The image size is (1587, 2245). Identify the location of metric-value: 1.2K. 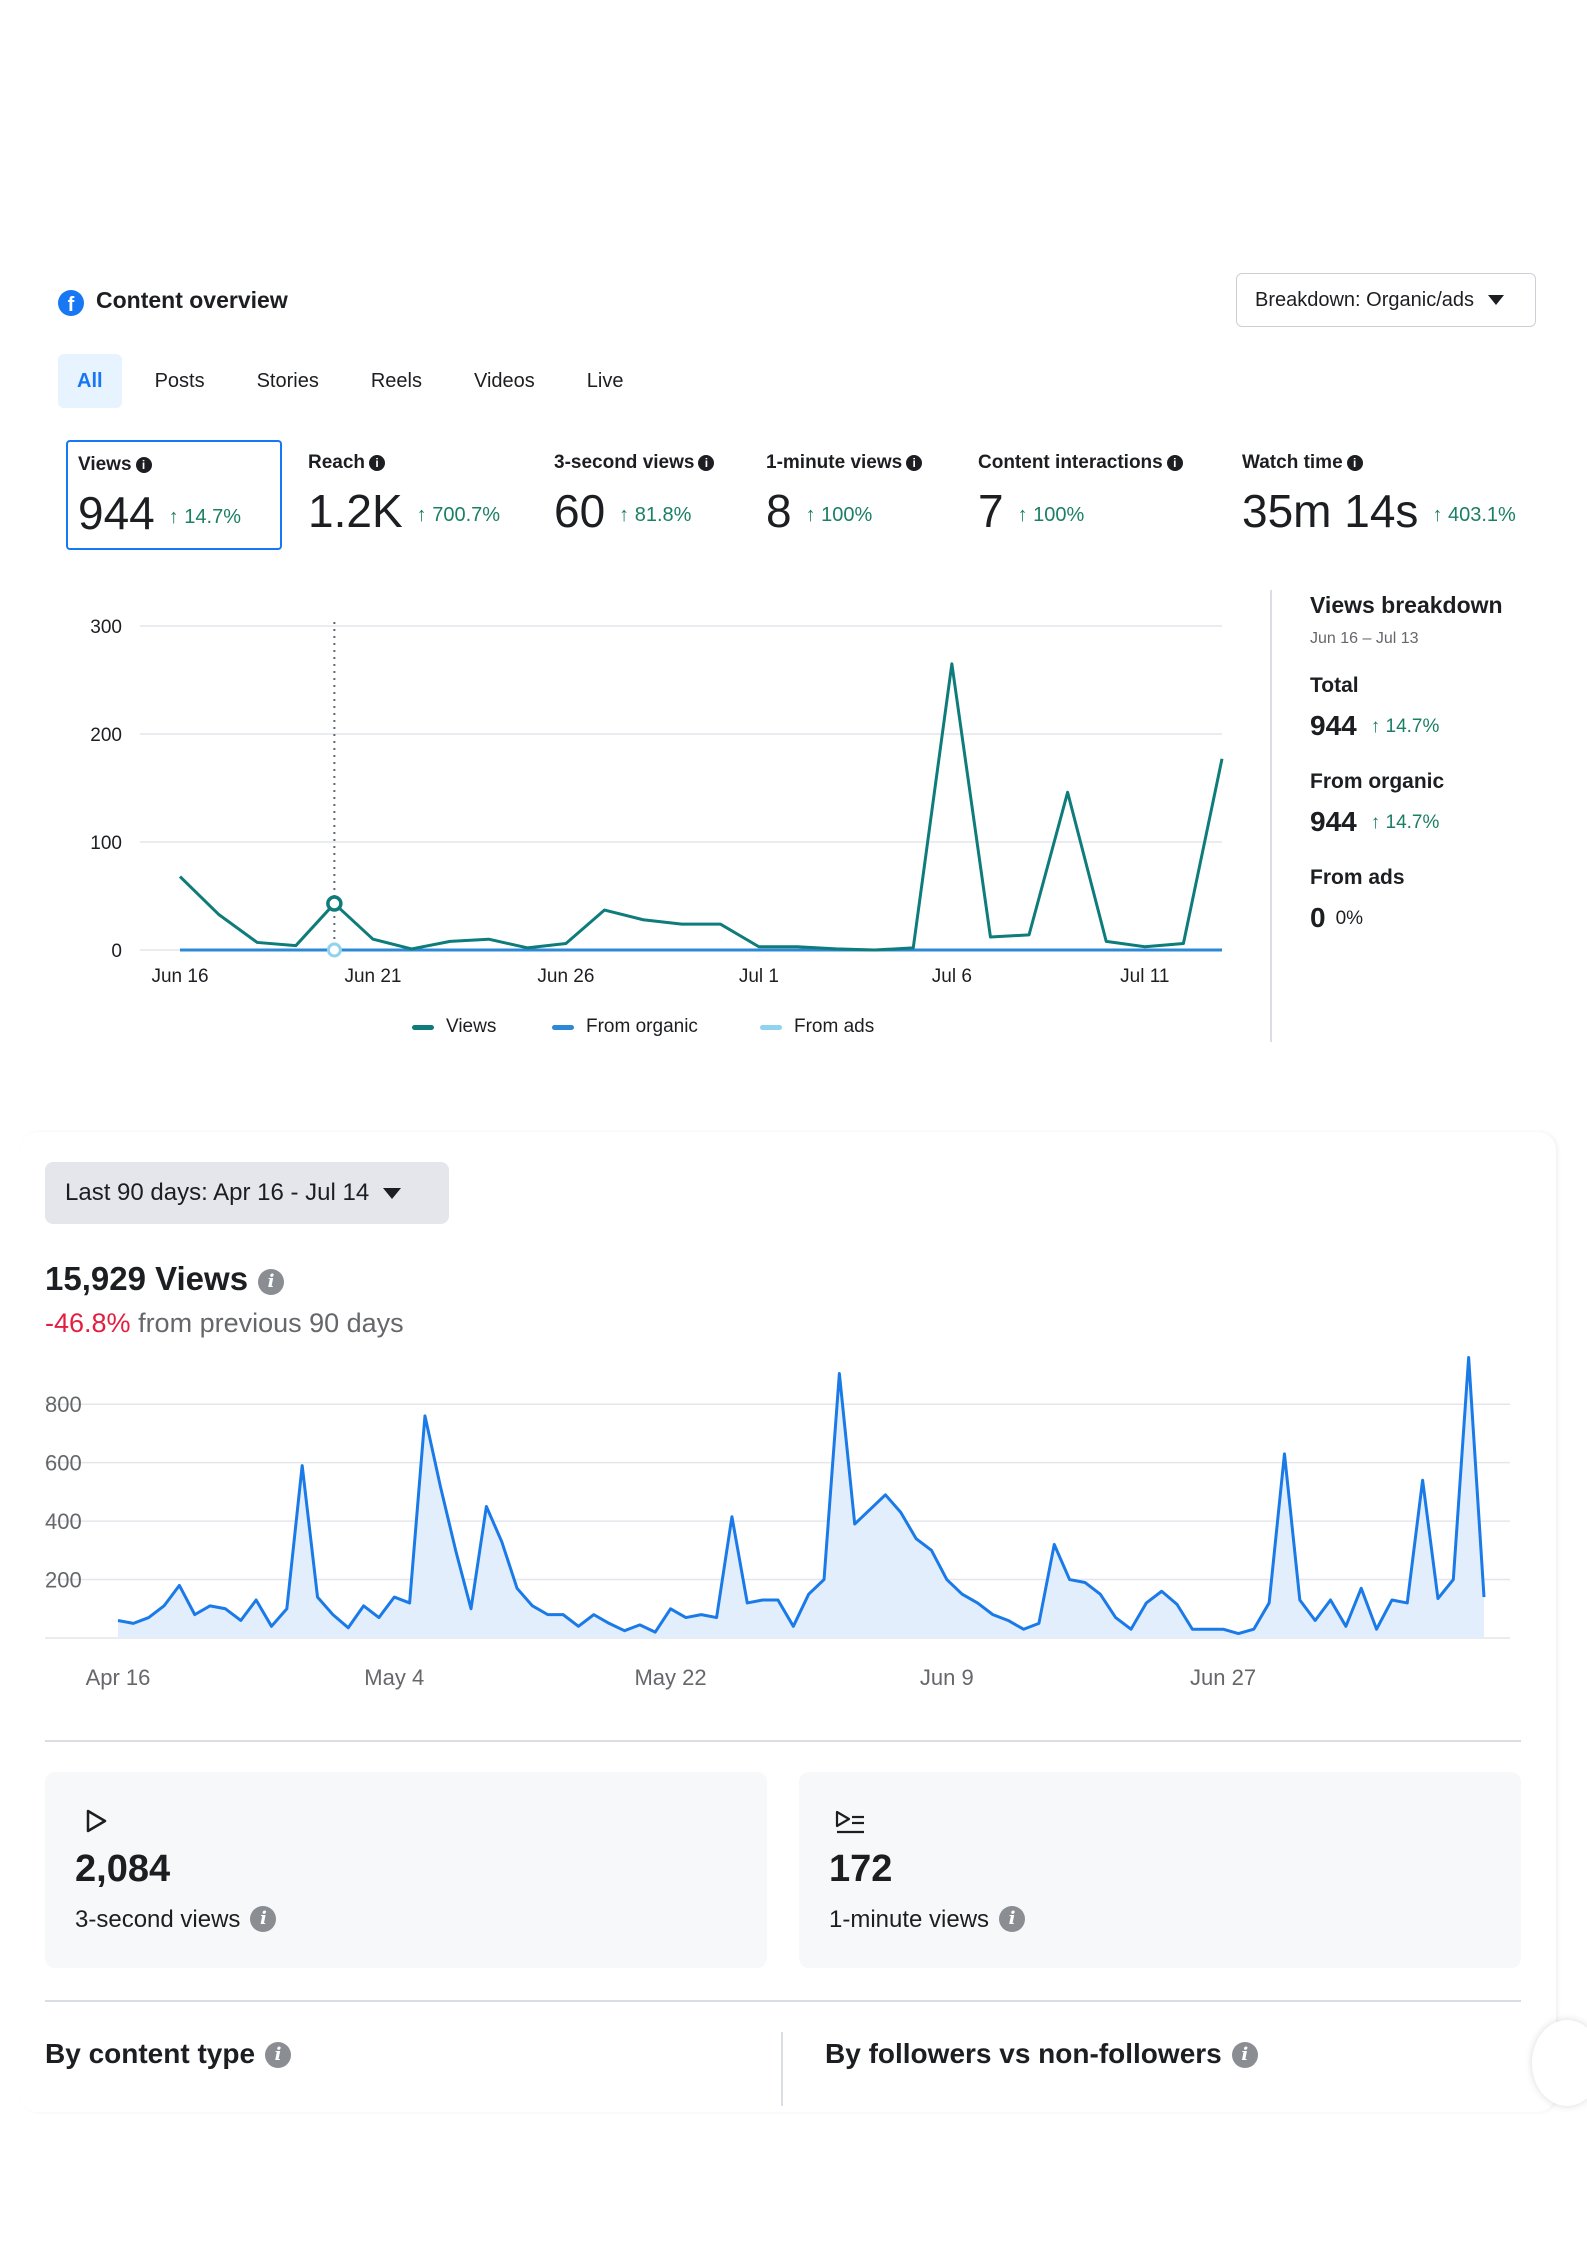
(355, 511).